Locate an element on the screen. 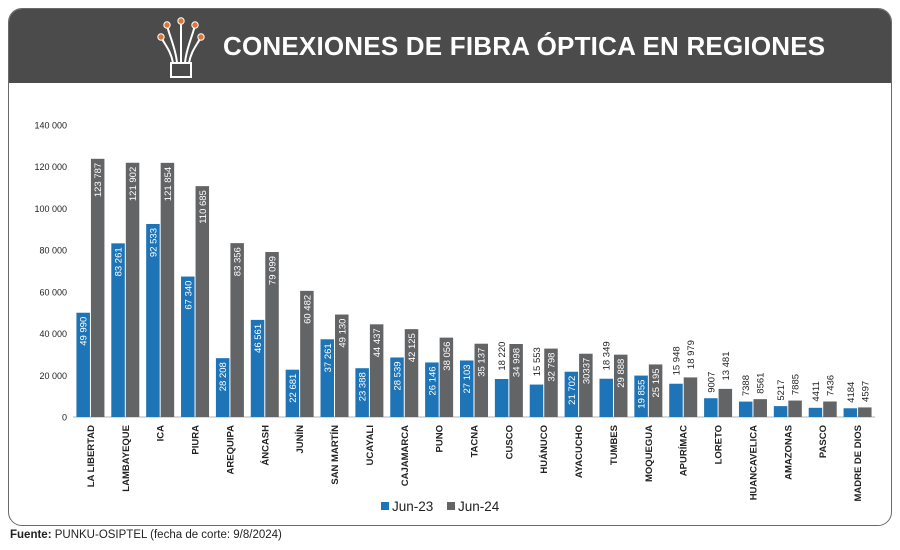 Image resolution: width=900 pixels, height=550 pixels. x-tick-label: AYACUCHO is located at coordinates (579, 451).